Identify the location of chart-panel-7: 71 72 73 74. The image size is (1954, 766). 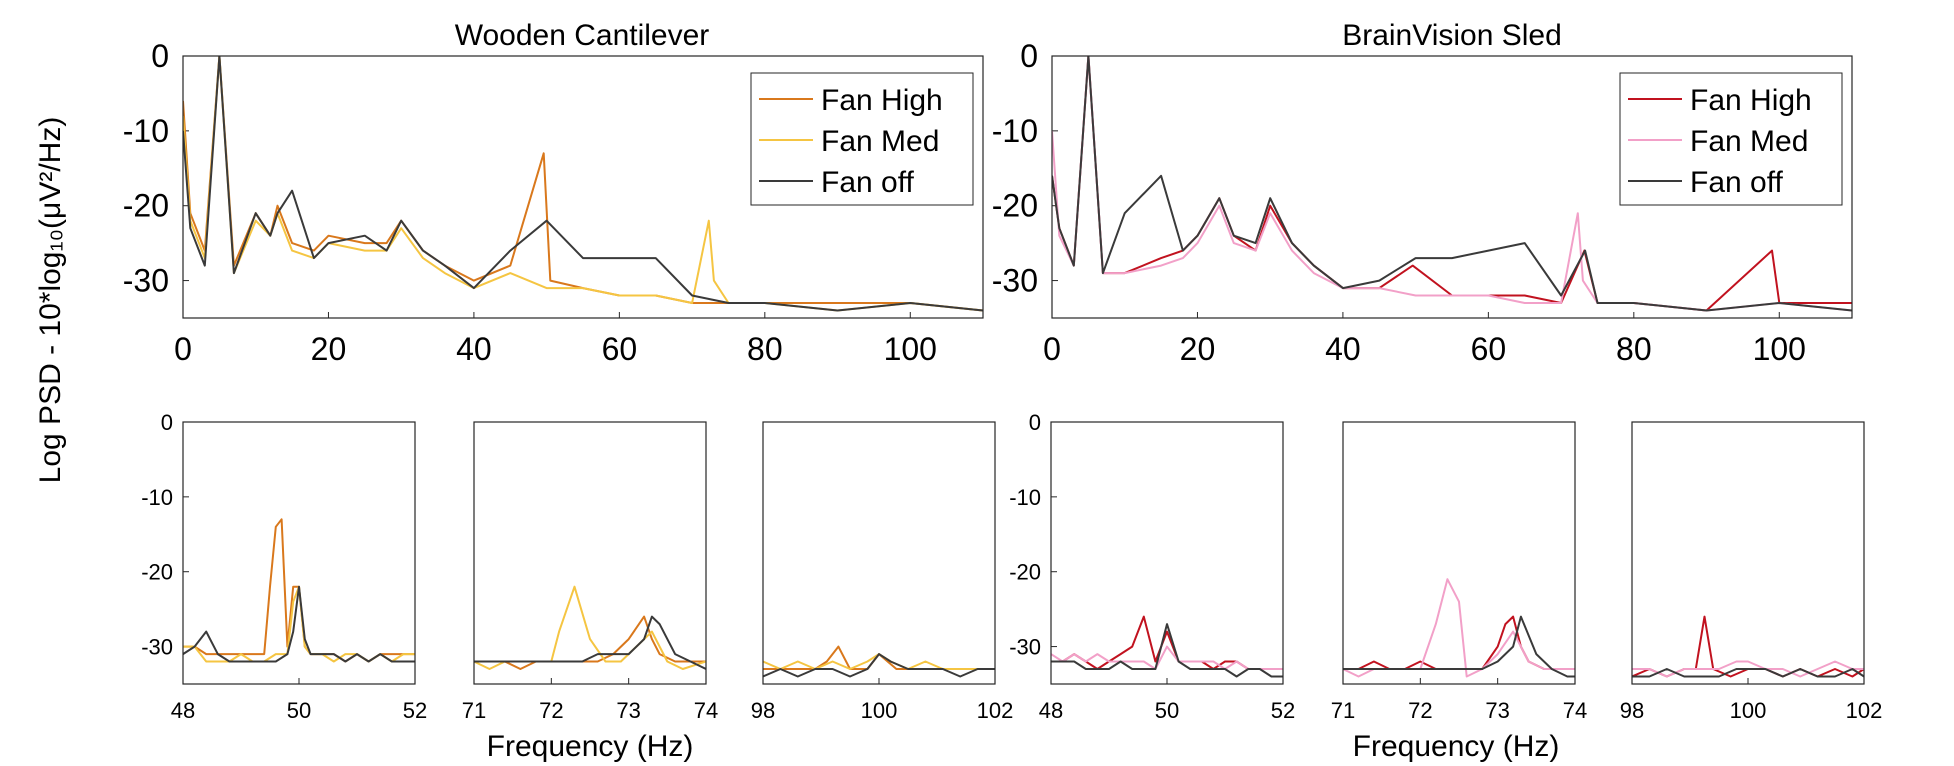
(1459, 572).